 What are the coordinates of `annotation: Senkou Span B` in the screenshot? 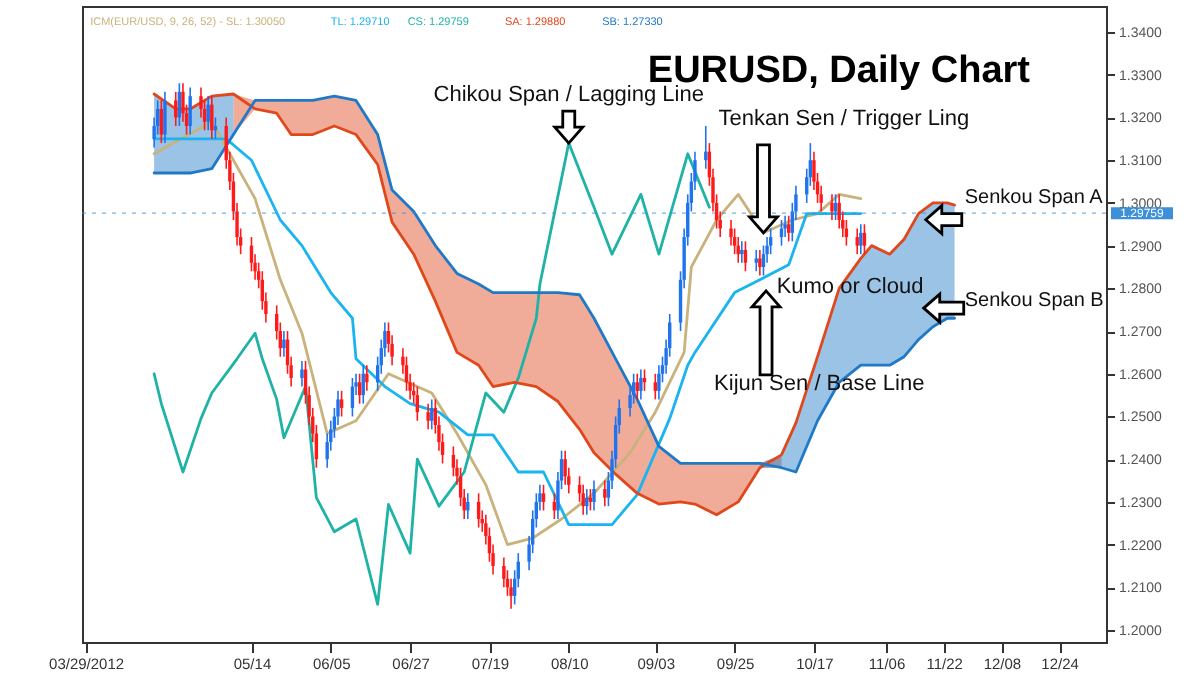 It's located at (1034, 300).